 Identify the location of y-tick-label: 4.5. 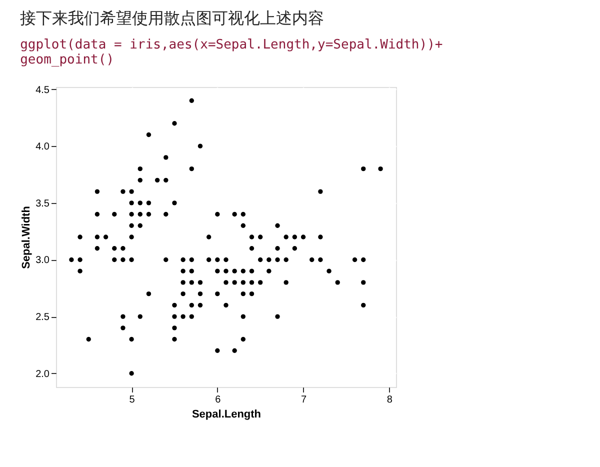
(43, 90).